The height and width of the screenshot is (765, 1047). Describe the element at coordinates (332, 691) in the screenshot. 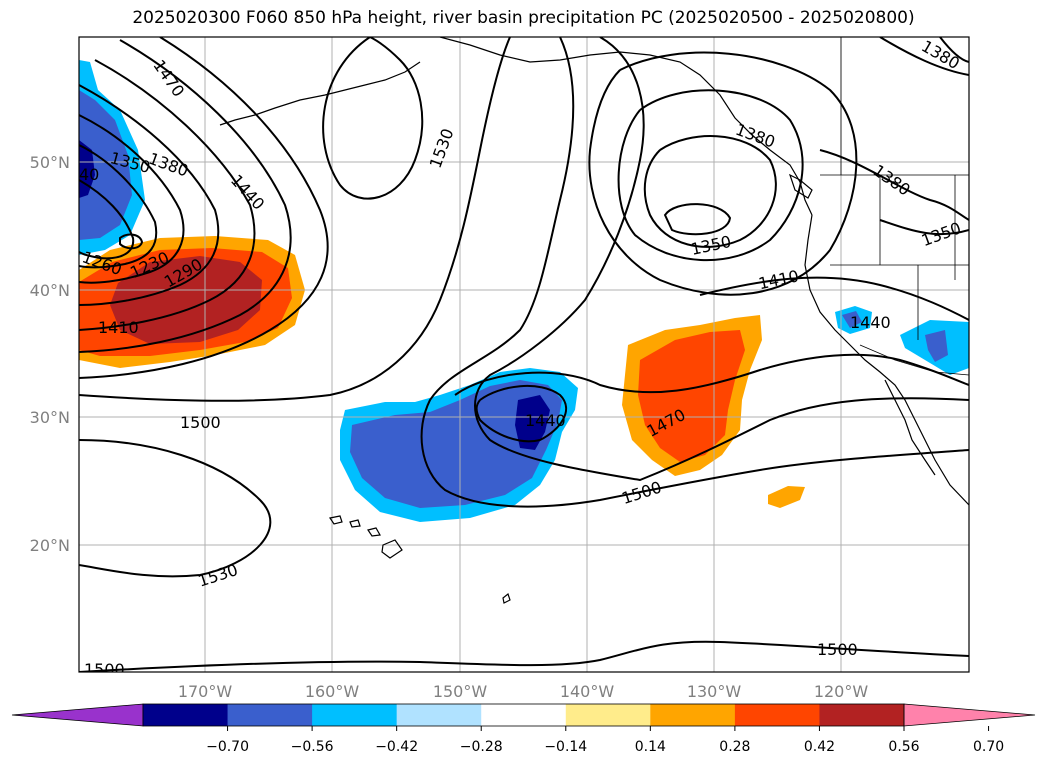

I see `lon-label: 160°W` at that location.